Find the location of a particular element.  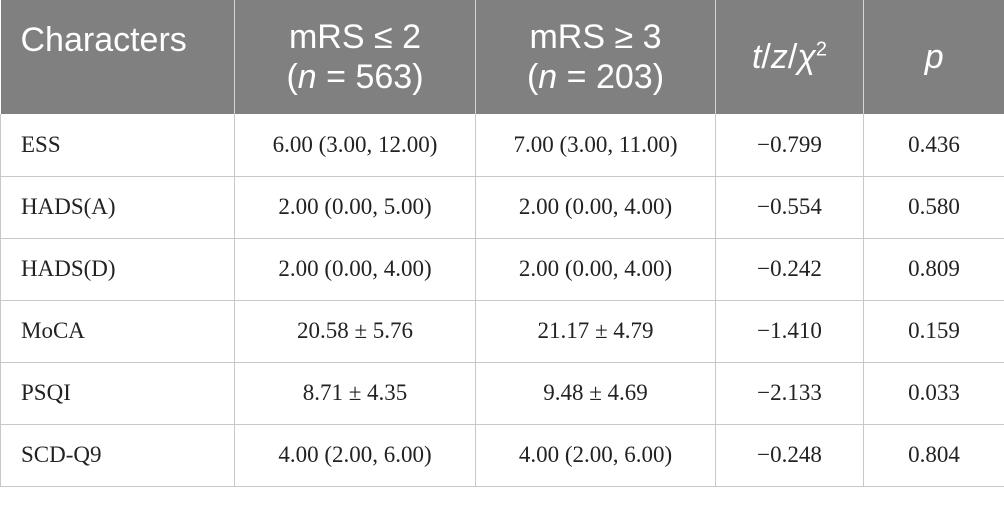

cell-mrs-high: 9.48 ± 4.69 is located at coordinates (595, 393).